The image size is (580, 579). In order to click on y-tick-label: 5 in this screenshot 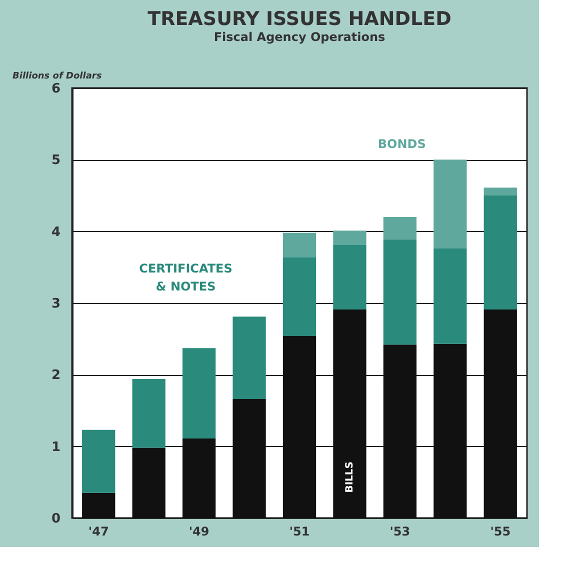, I will do `click(55, 160)`.